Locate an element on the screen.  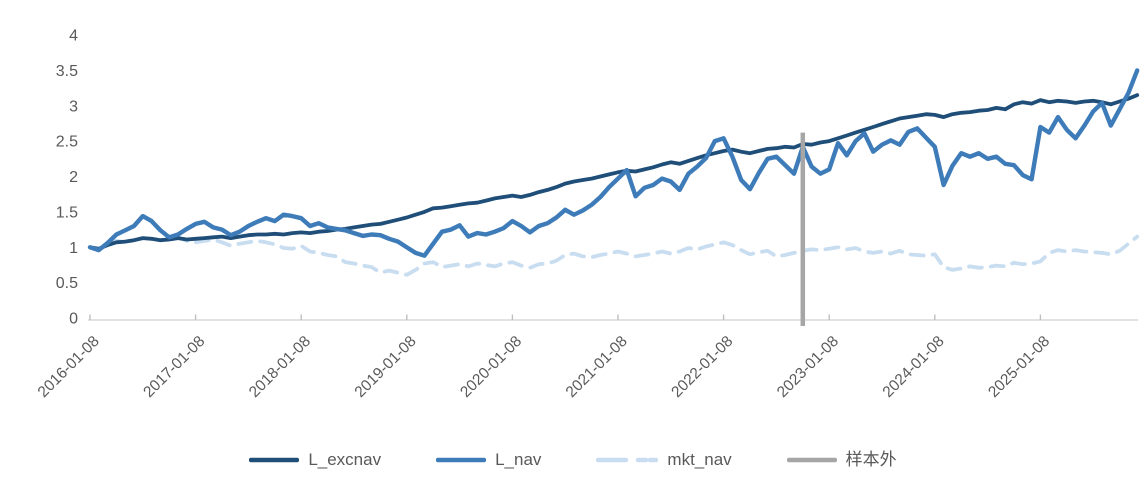
y-axis-label: 3.5 is located at coordinates (67, 71).